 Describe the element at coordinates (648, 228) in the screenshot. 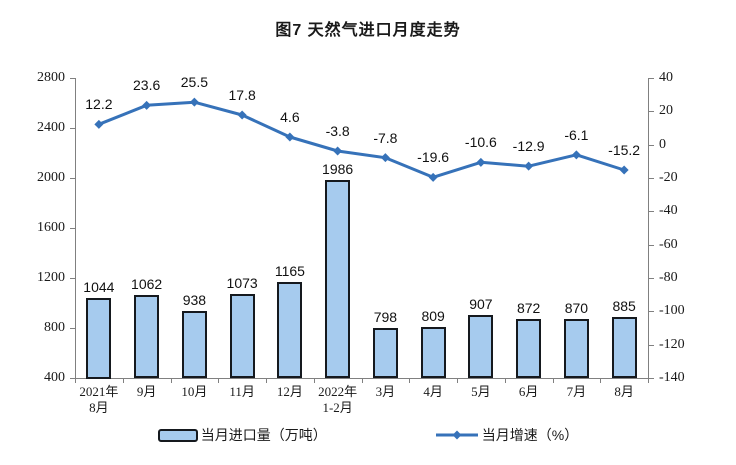

I see `y-axis-right` at that location.